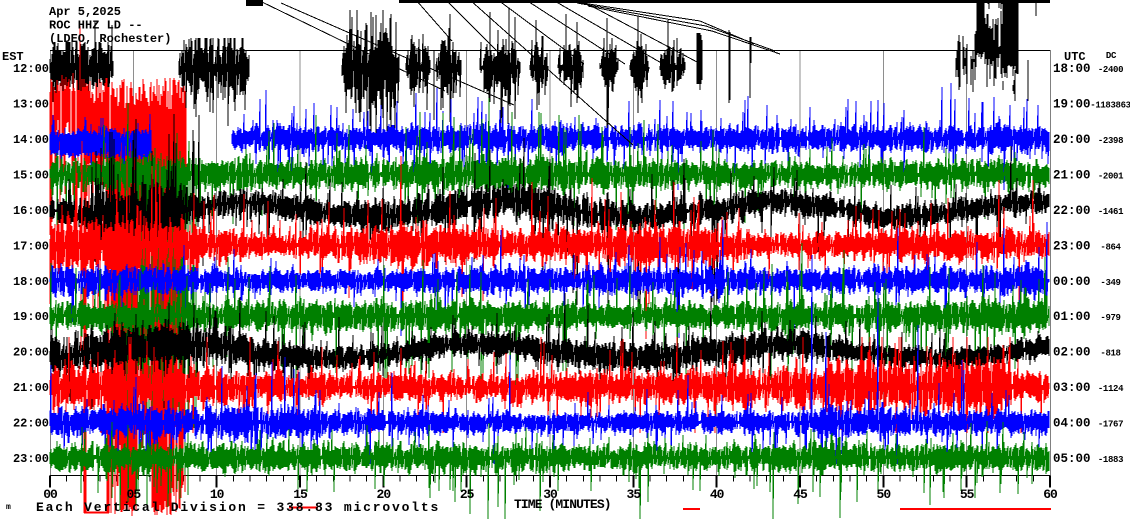  I want to click on svg-text: 01:00, so click(1072, 317).